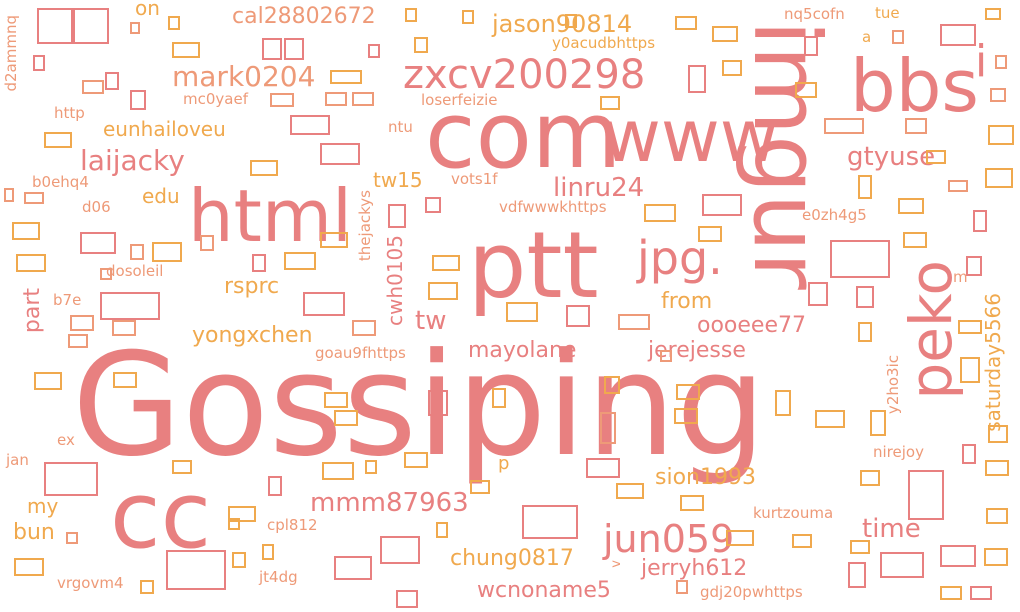  Describe the element at coordinates (599, 188) in the screenshot. I see `word-linru24: linru24` at that location.